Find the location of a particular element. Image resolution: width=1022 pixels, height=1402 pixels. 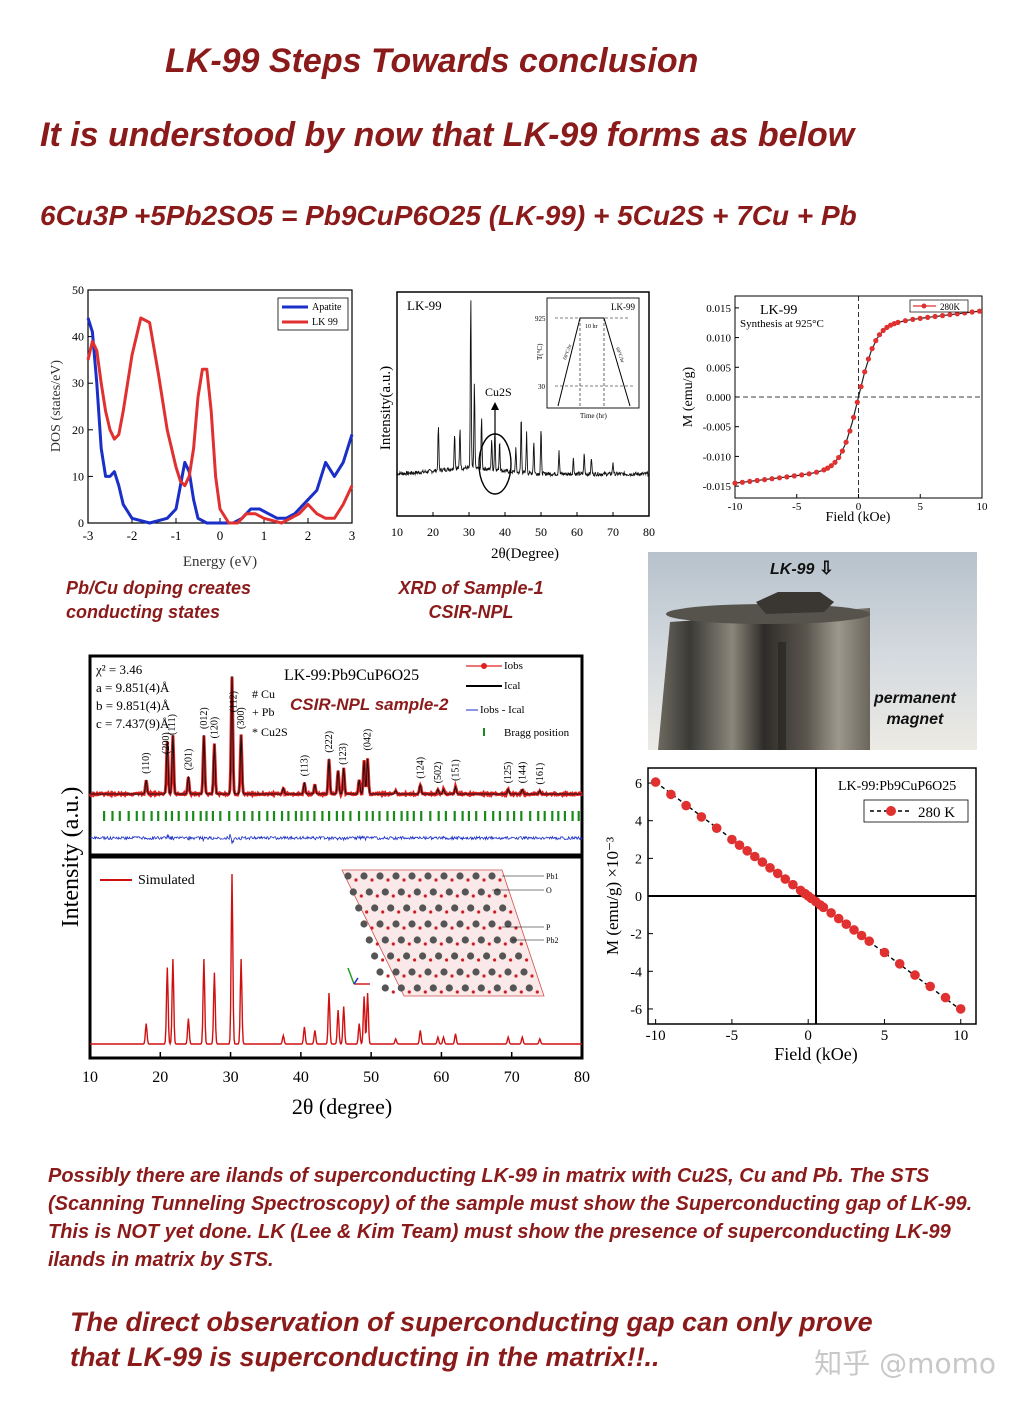

watermark: 知乎 @momo is located at coordinates (905, 1363).